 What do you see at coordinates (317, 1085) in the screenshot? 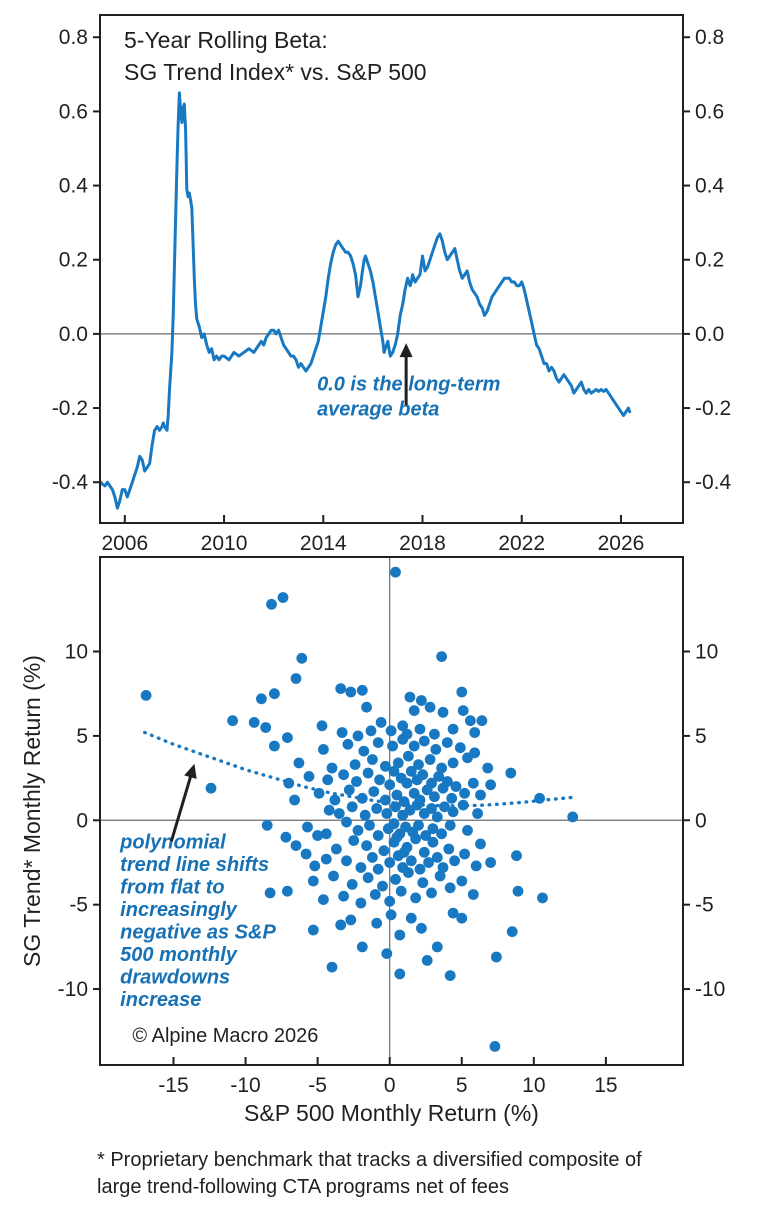
I see `x-axis-tick-label: -5` at bounding box center [317, 1085].